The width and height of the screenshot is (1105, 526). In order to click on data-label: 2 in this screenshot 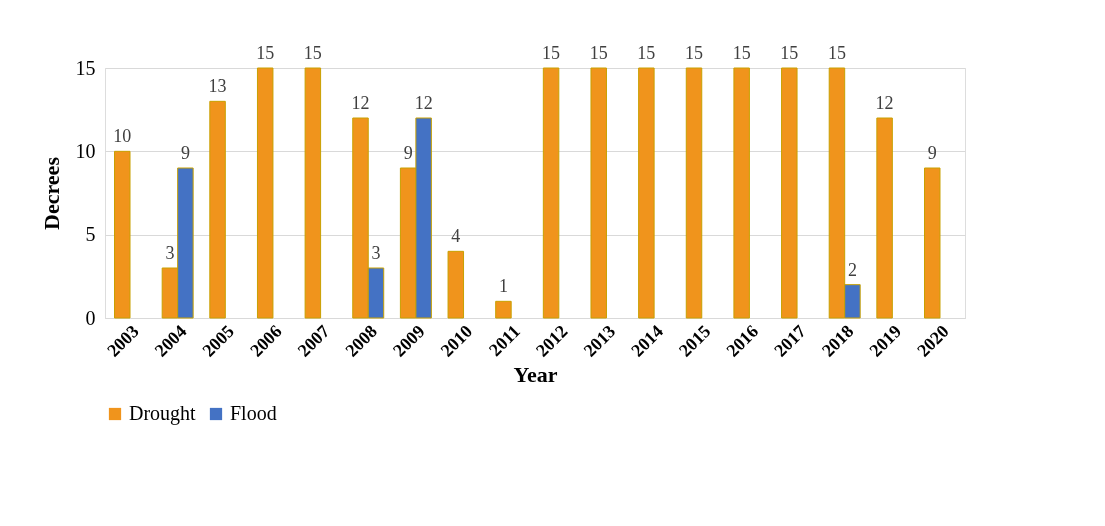, I will do `click(852, 269)`.